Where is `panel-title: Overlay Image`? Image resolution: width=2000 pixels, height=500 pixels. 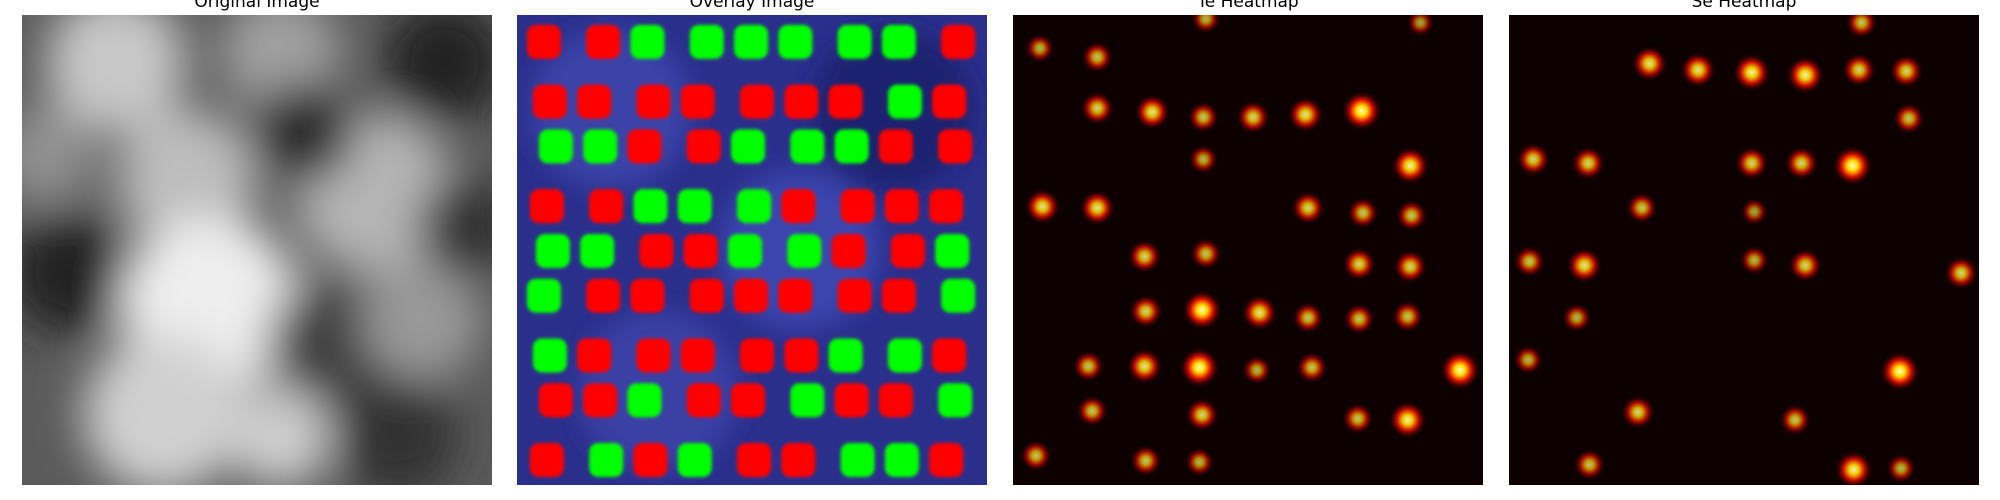 panel-title: Overlay Image is located at coordinates (752, 6).